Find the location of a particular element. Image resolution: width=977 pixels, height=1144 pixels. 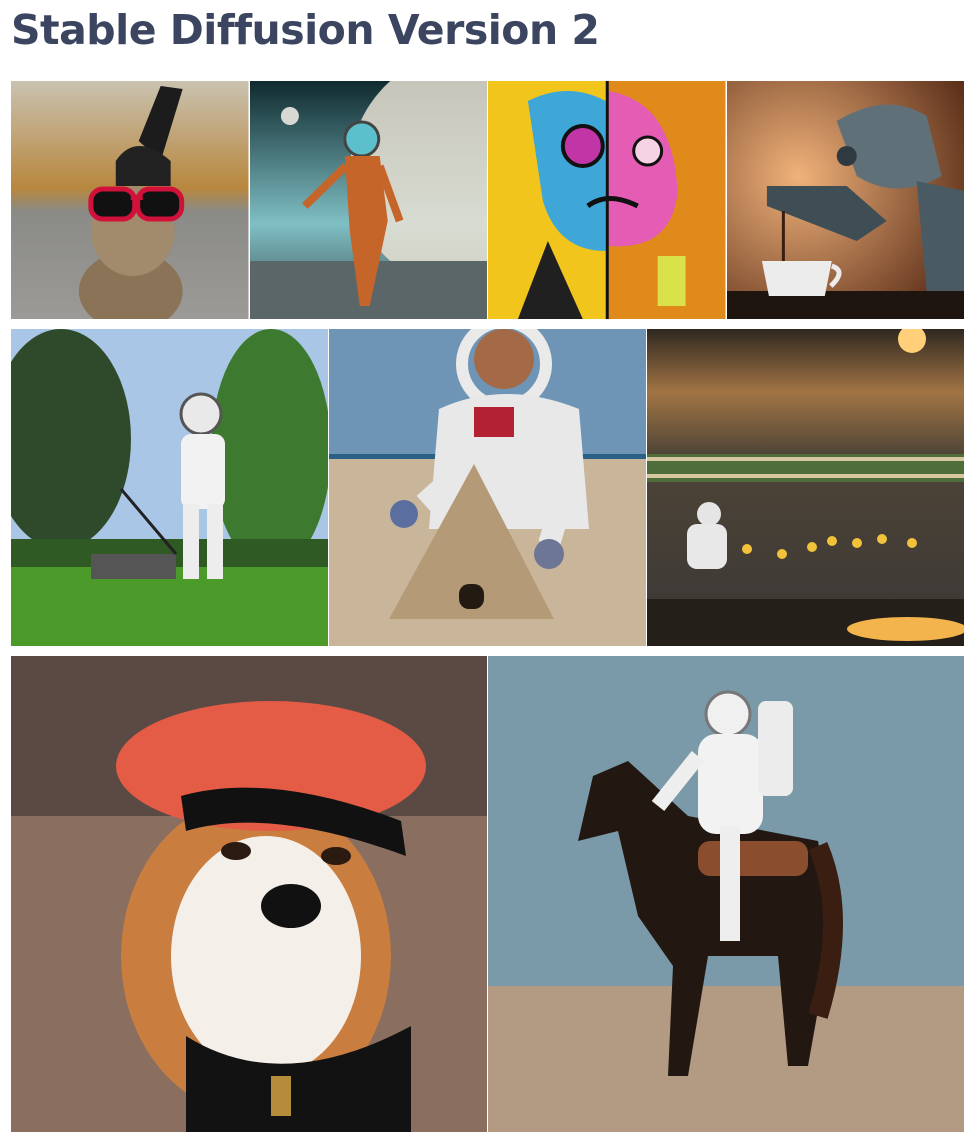

astronaut-mowing-image is located at coordinates (169, 487).